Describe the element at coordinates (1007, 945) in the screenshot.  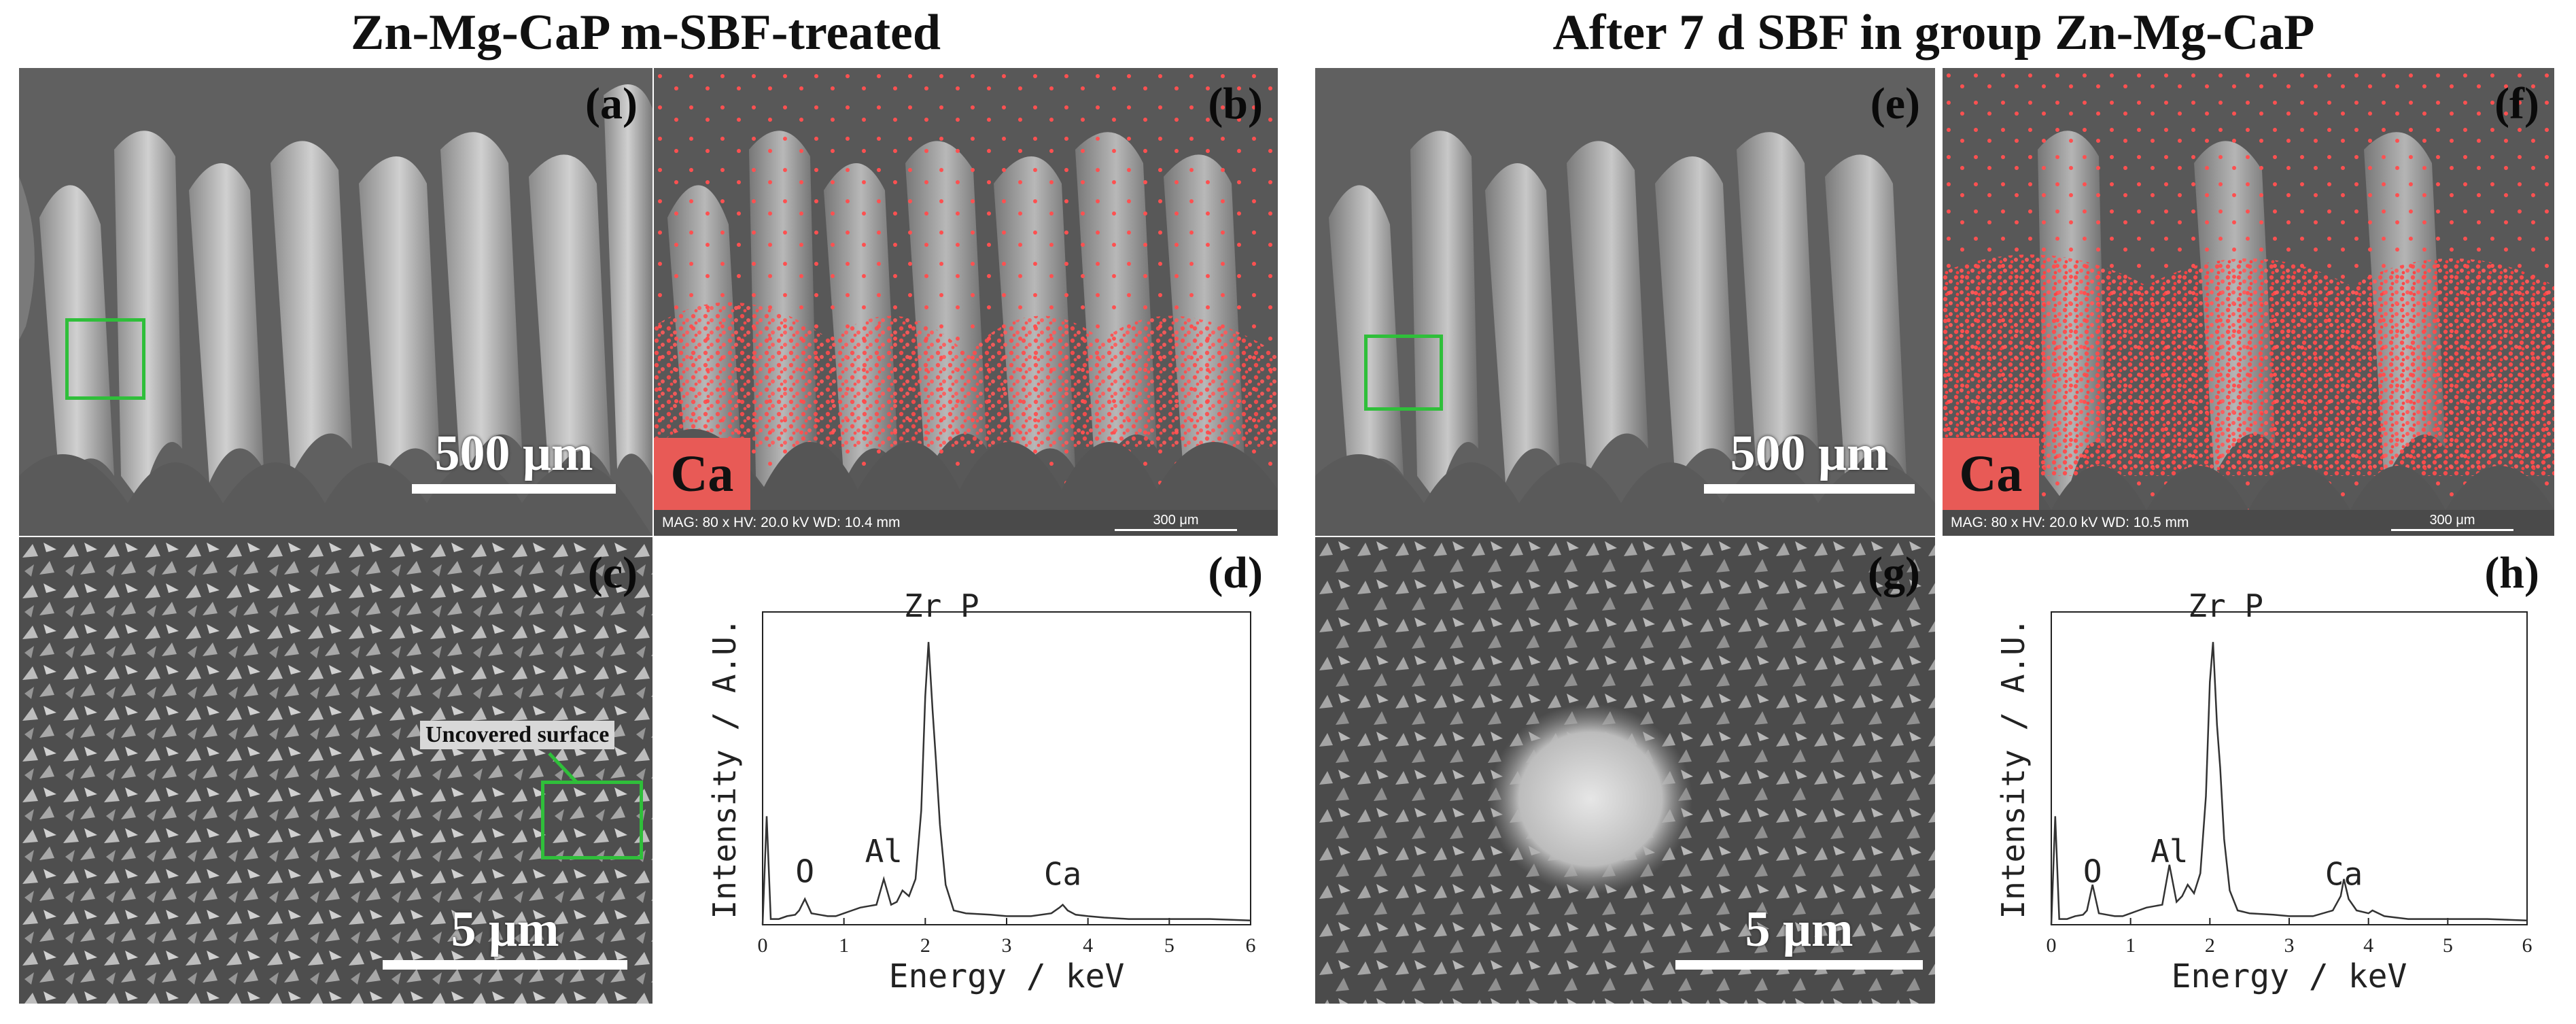
I see `x-tick-label-d: 3` at that location.